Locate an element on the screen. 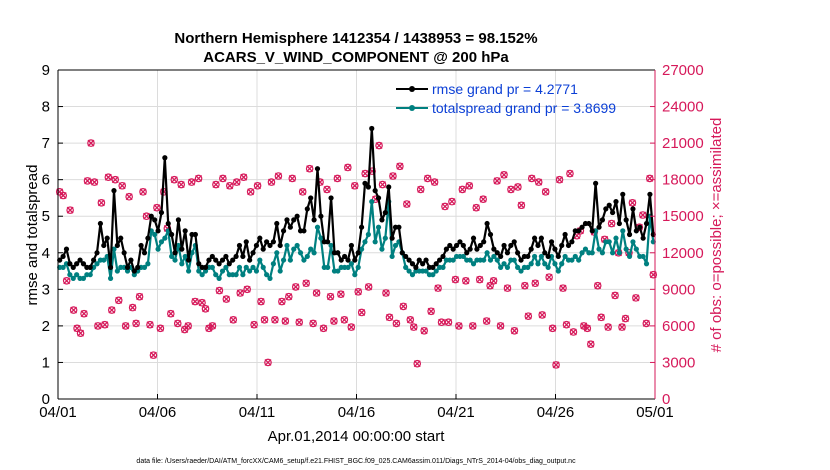 The height and width of the screenshot is (470, 830). y-left-tick-label: 3 is located at coordinates (46, 289).